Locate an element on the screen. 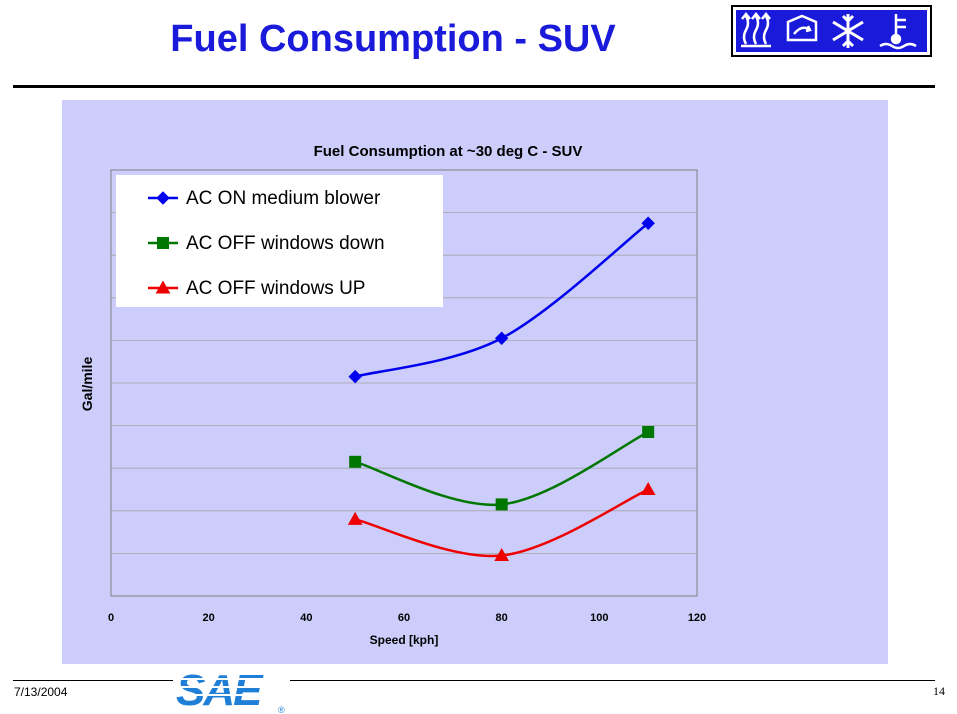 This screenshot has width=957, height=714. x-tick-label: 40 is located at coordinates (306, 618).